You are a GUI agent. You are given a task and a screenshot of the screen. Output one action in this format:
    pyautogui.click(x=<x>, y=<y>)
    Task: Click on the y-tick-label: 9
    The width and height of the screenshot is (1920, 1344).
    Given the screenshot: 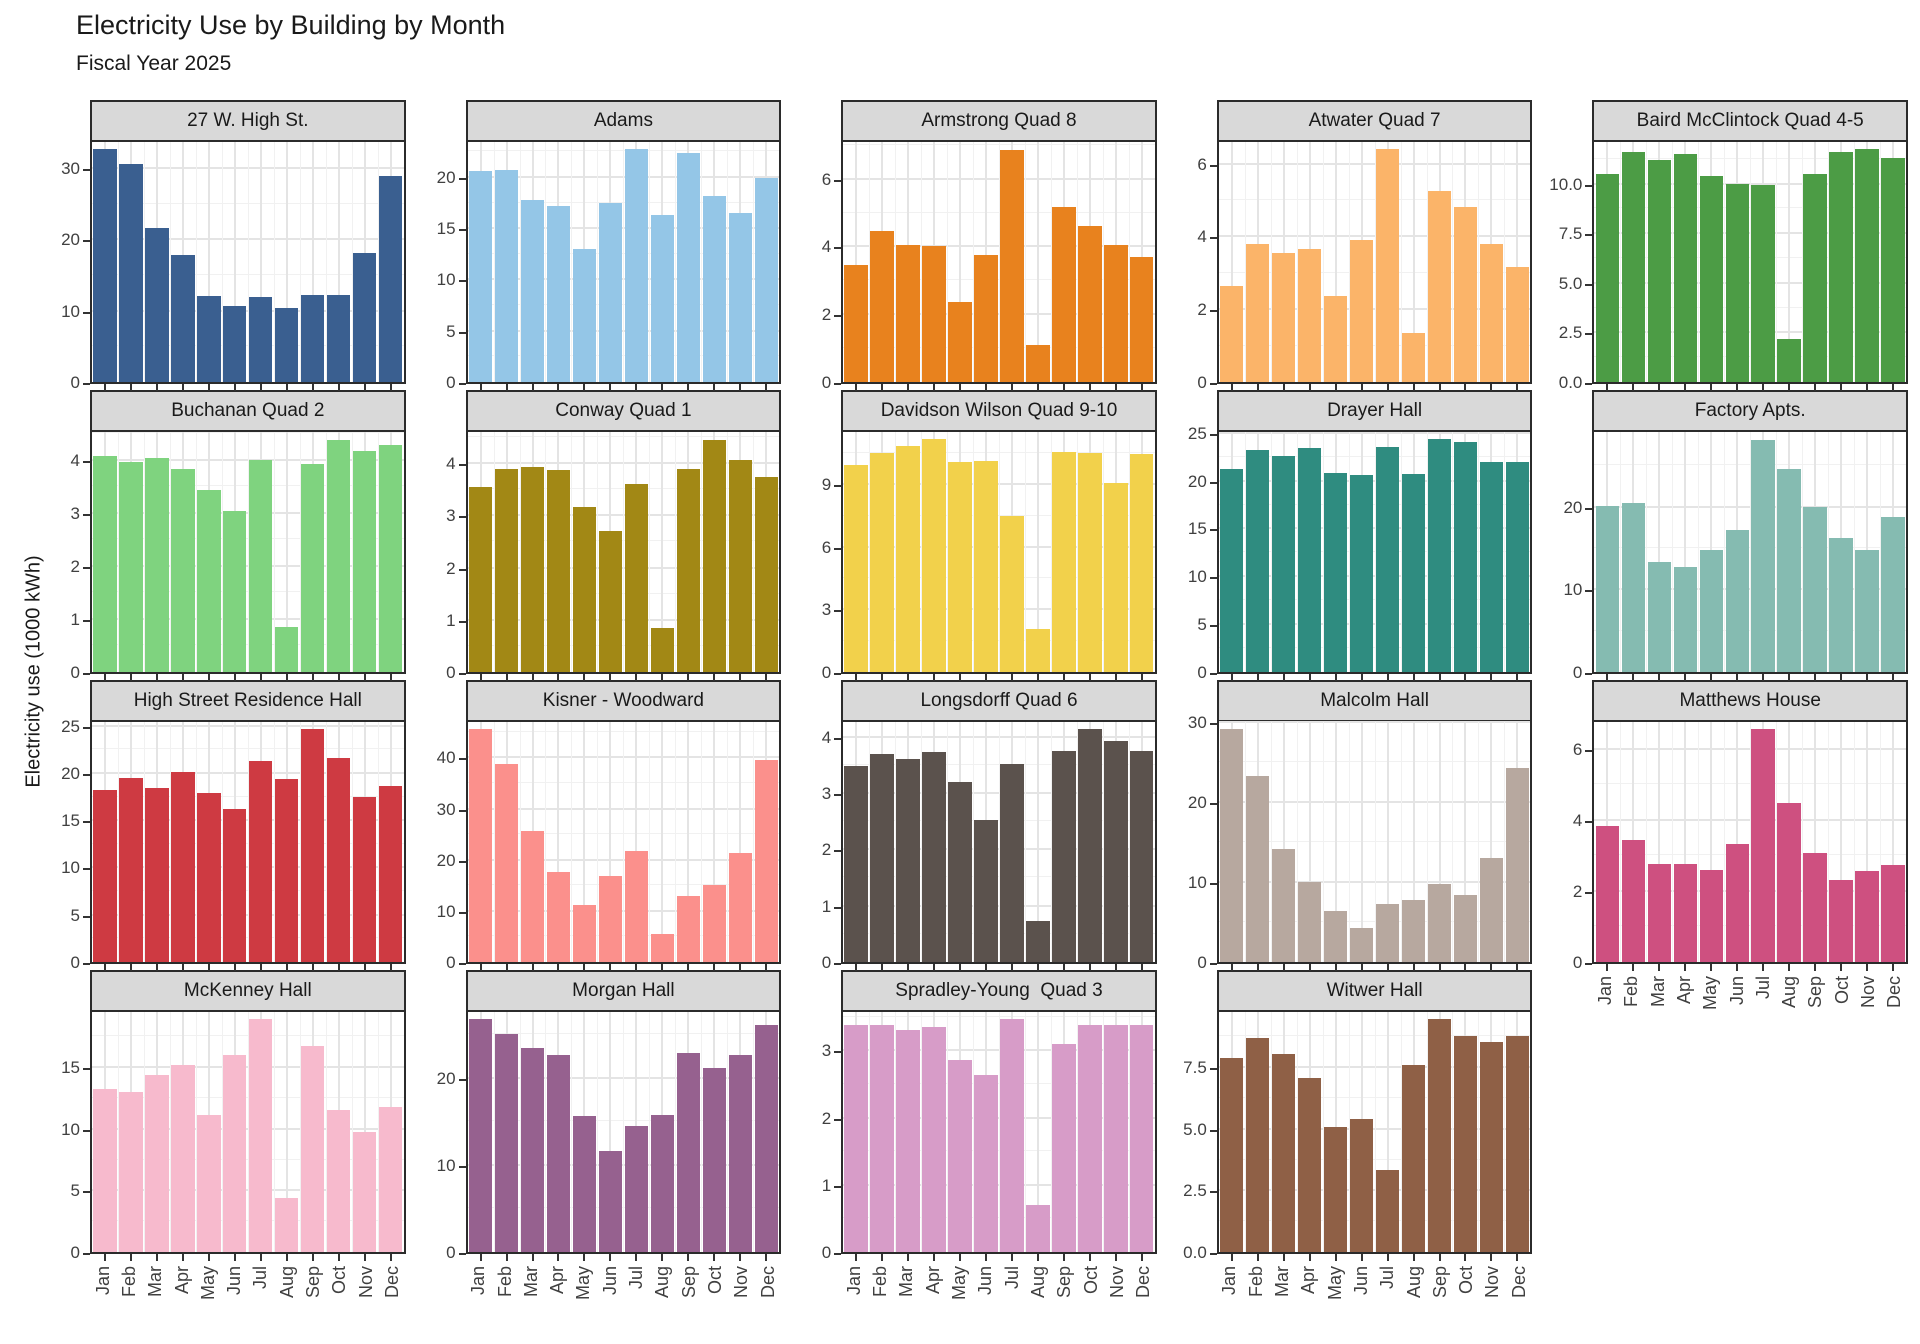 What is the action you would take?
    pyautogui.click(x=826, y=485)
    